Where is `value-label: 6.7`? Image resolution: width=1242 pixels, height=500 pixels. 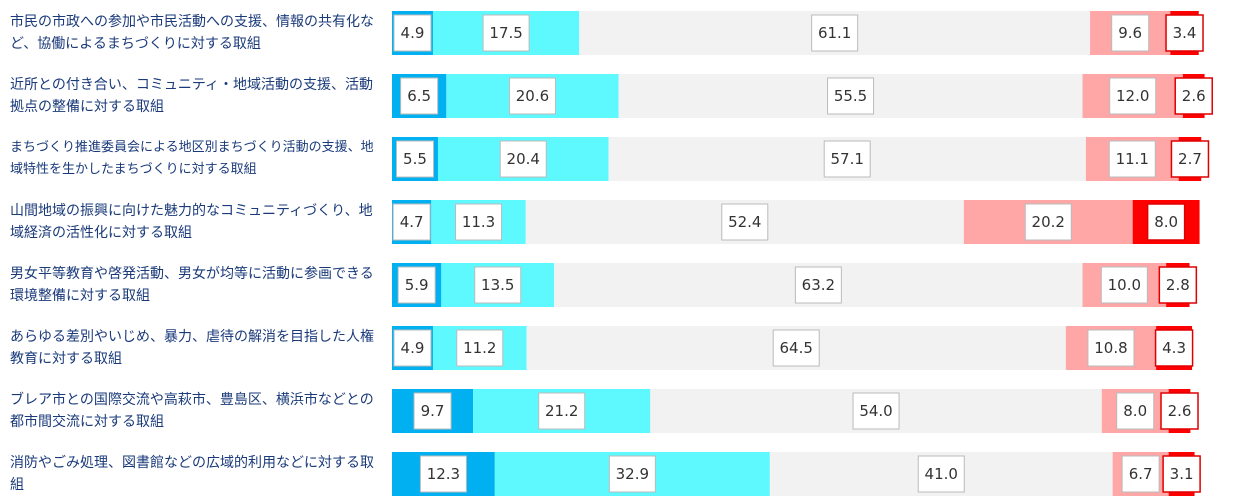 value-label: 6.7 is located at coordinates (1141, 474).